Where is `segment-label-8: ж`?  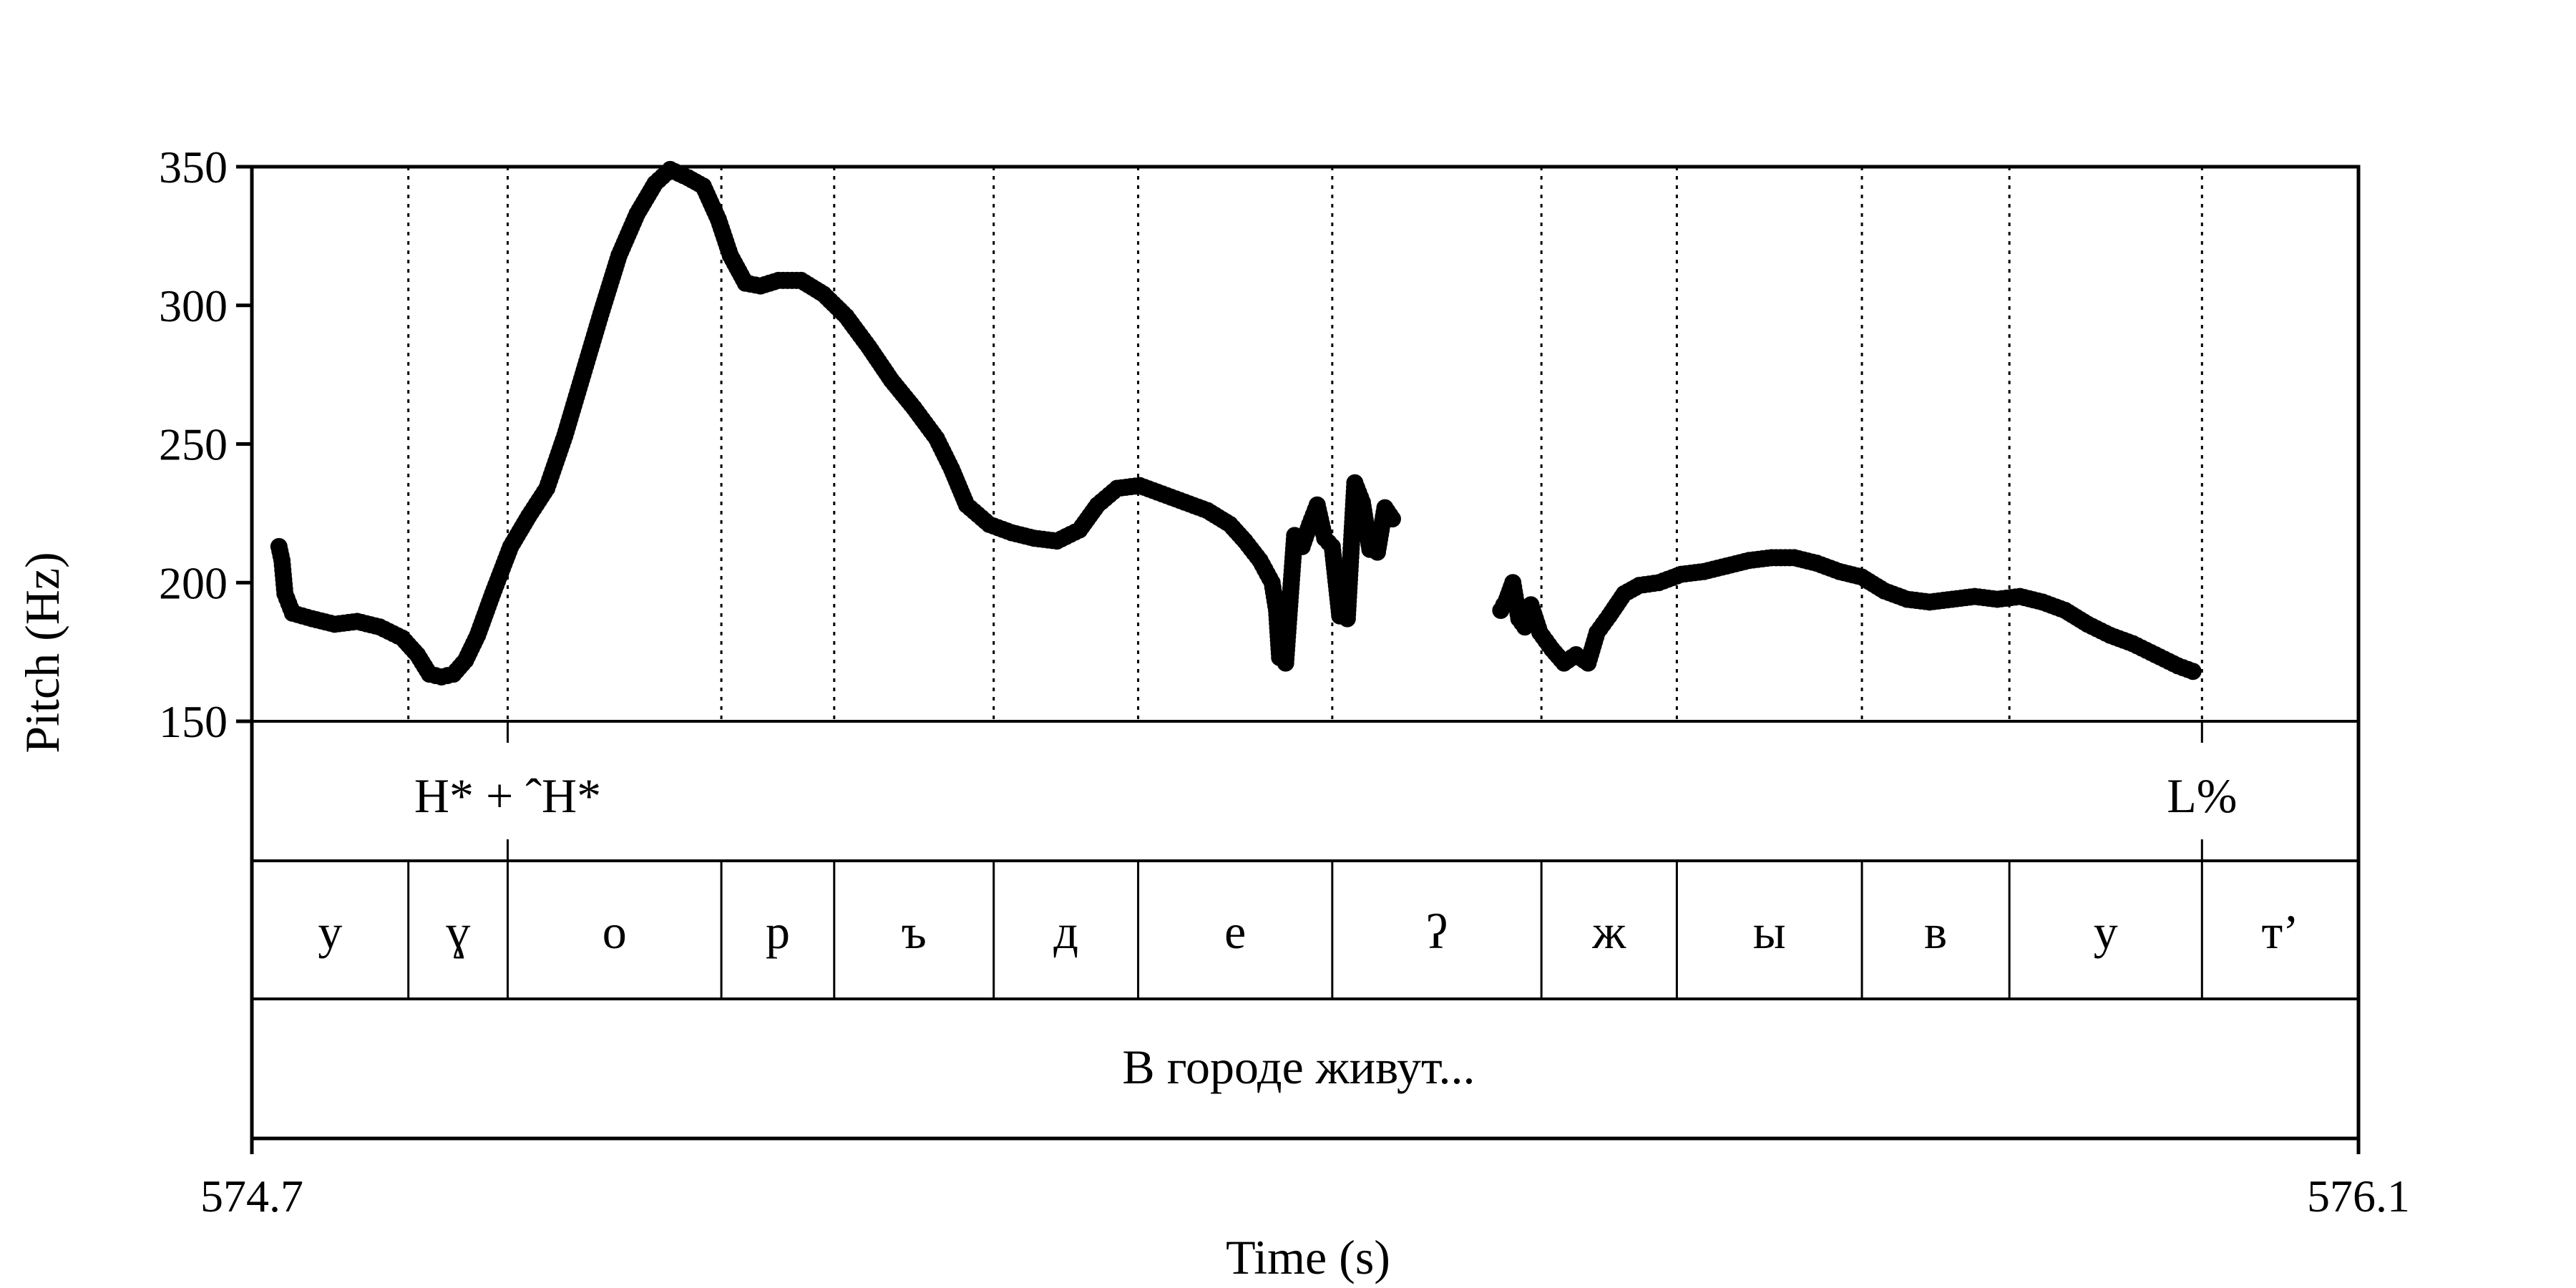 segment-label-8: ж is located at coordinates (1608, 931).